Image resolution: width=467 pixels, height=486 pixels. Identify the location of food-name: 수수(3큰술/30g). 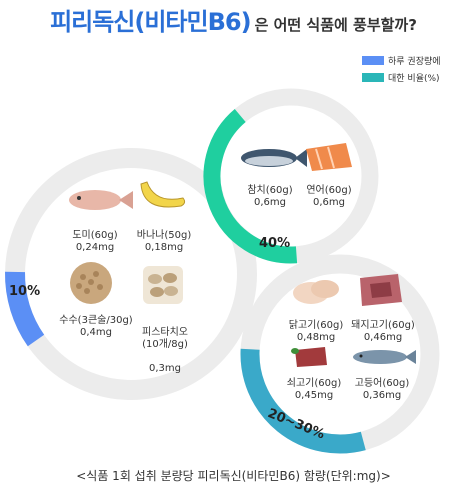
(96, 320).